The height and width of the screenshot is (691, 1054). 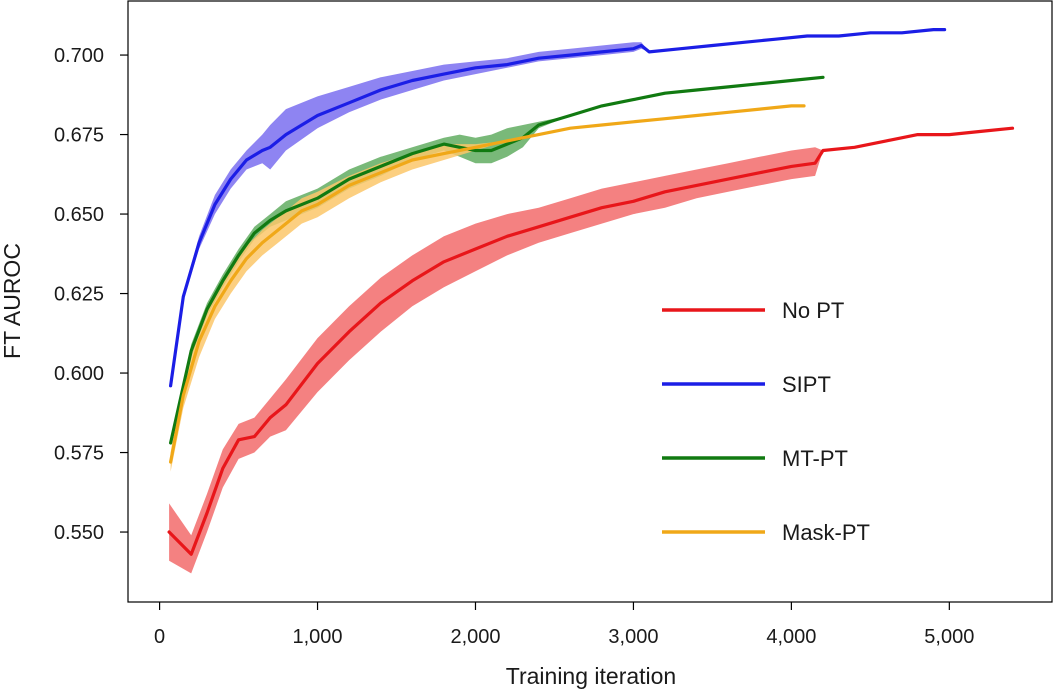 I want to click on x-tick-label: 2,000, so click(x=475, y=637).